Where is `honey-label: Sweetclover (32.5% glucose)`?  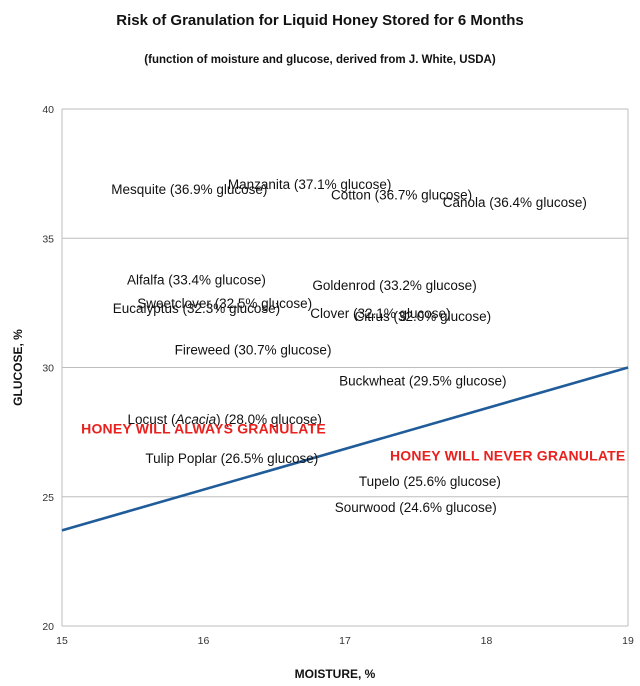
honey-label: Sweetclover (32.5% glucose) is located at coordinates (224, 303).